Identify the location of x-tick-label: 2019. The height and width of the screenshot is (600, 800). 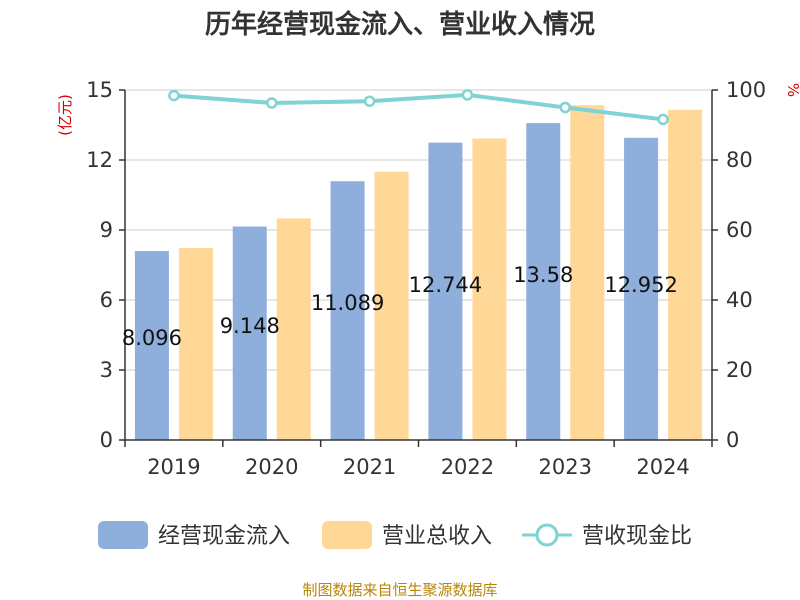
(173, 467).